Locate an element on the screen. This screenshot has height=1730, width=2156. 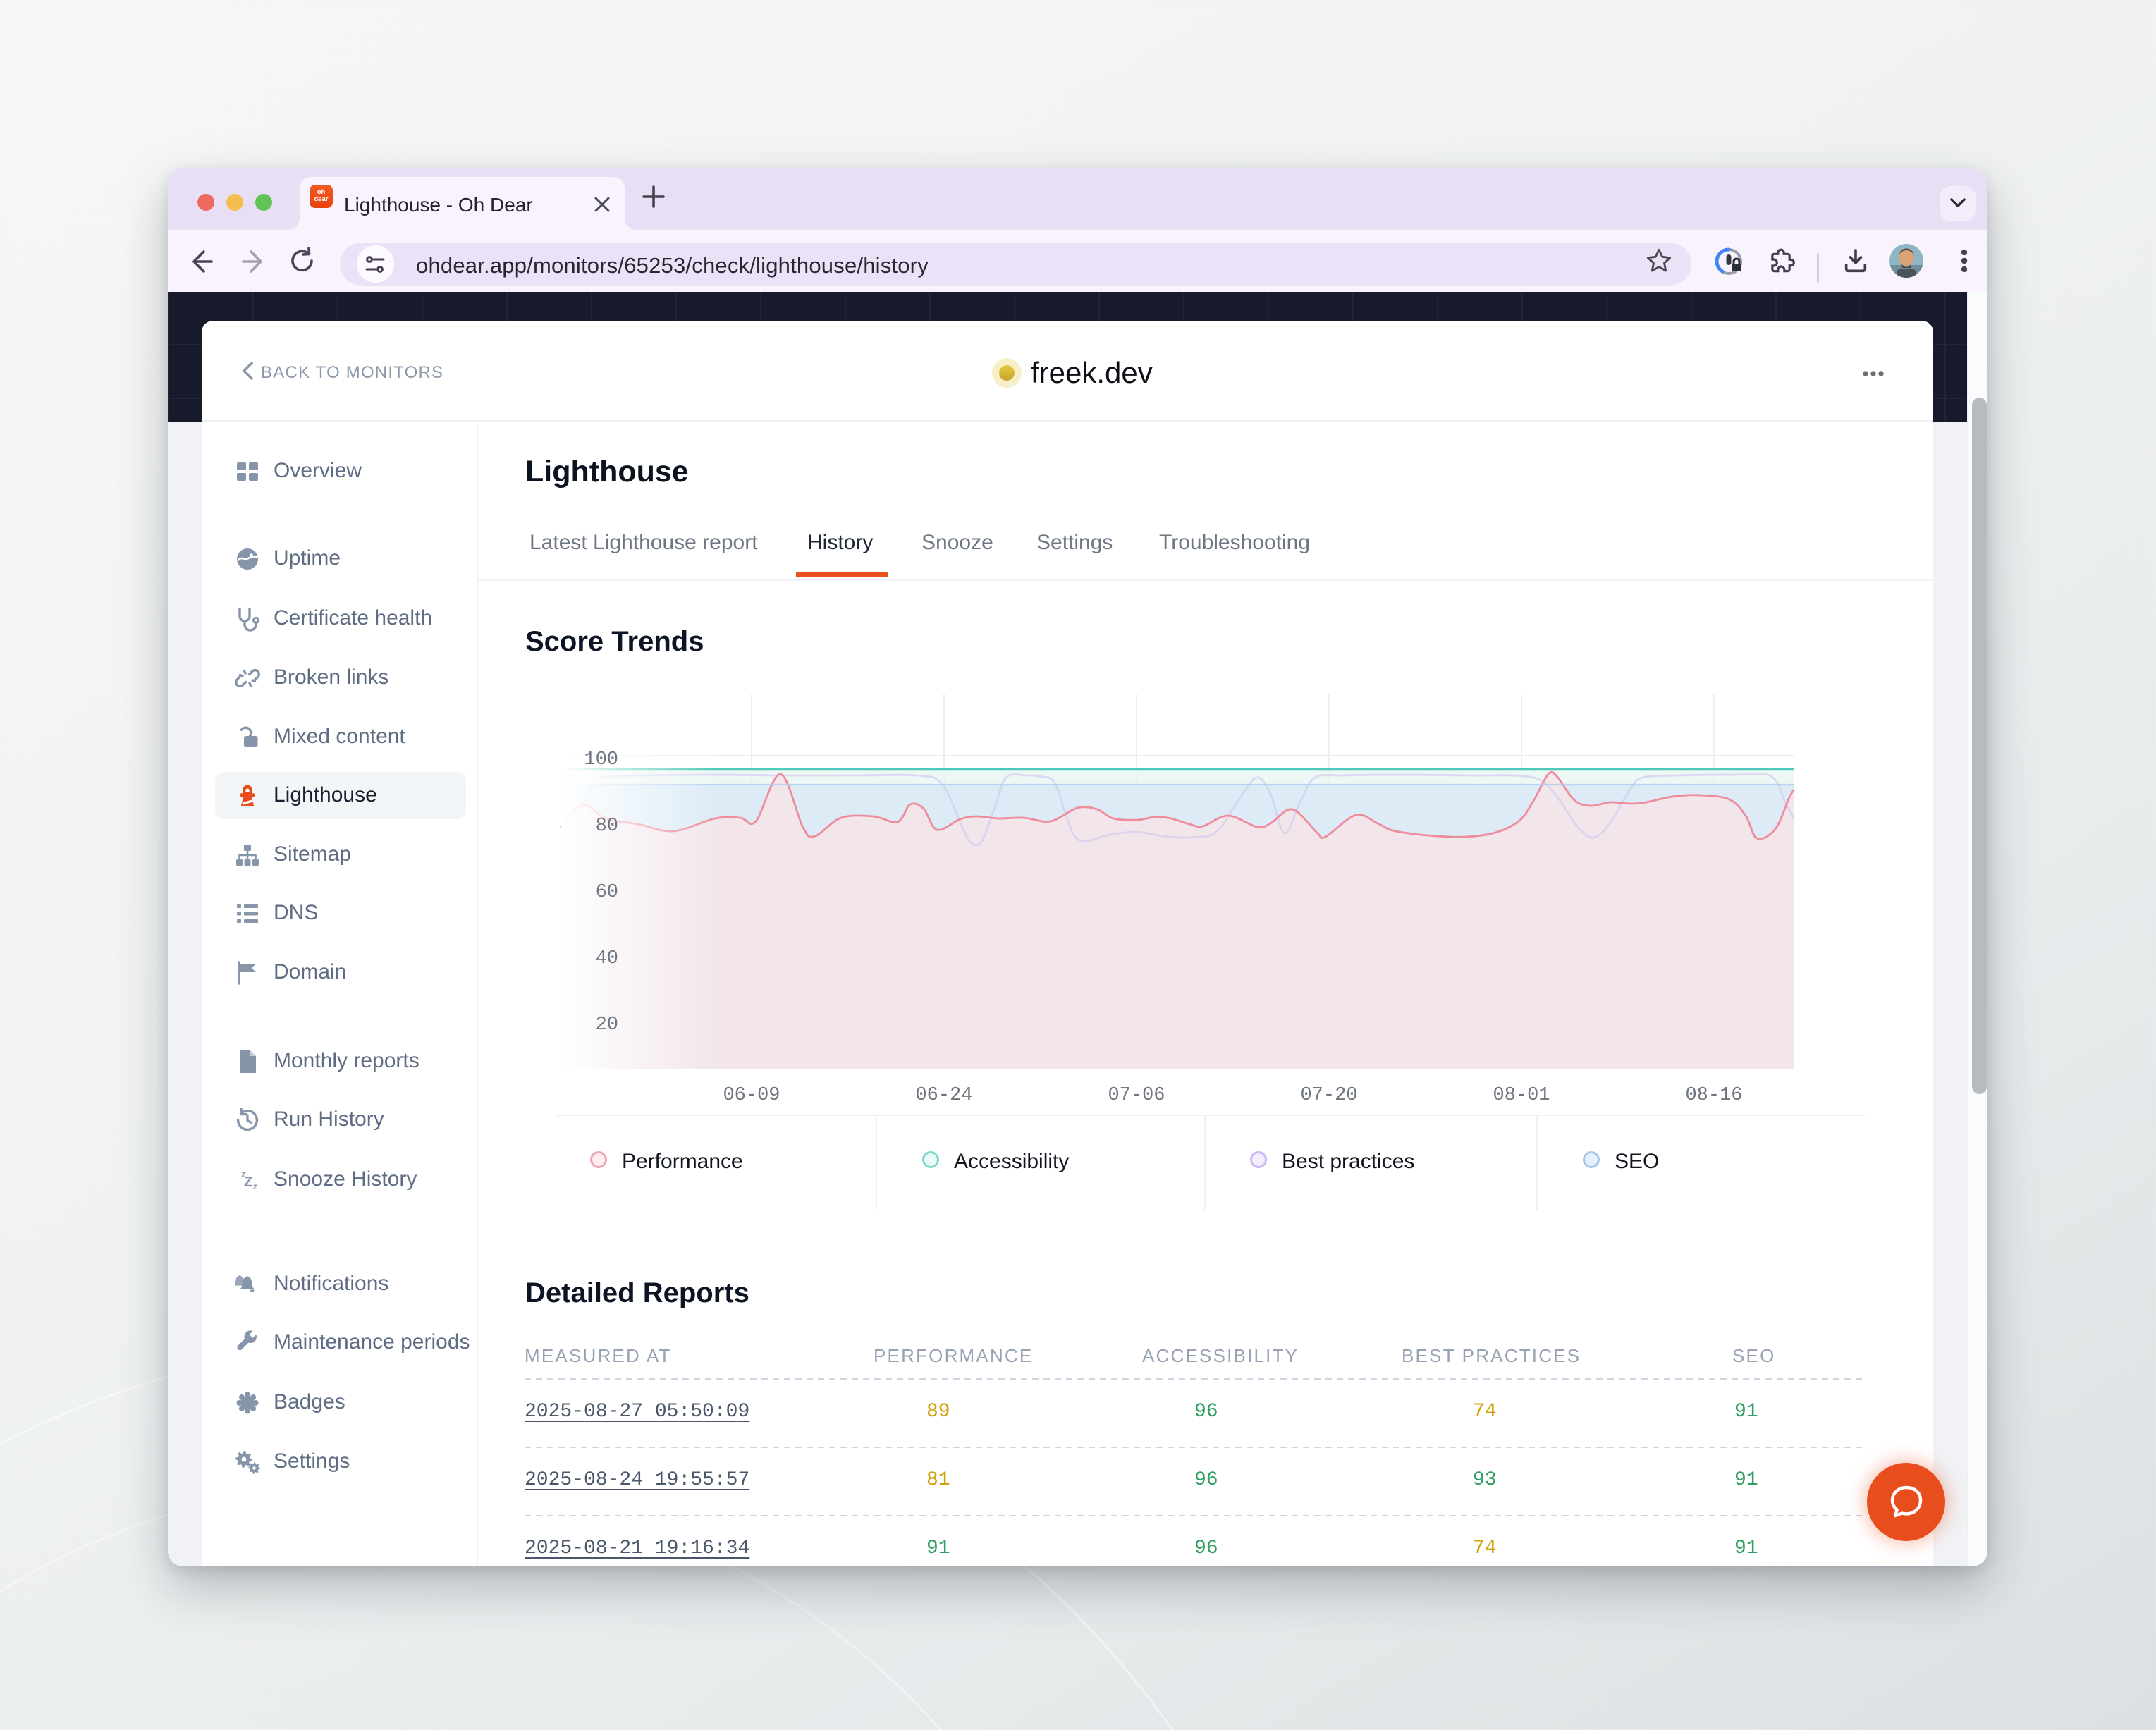
svg-text: Z is located at coordinates (248, 1182).